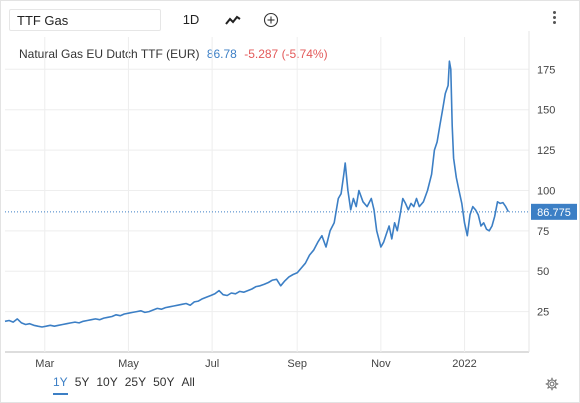 The image size is (580, 403). What do you see at coordinates (546, 70) in the screenshot?
I see `y-tick-label: 175` at bounding box center [546, 70].